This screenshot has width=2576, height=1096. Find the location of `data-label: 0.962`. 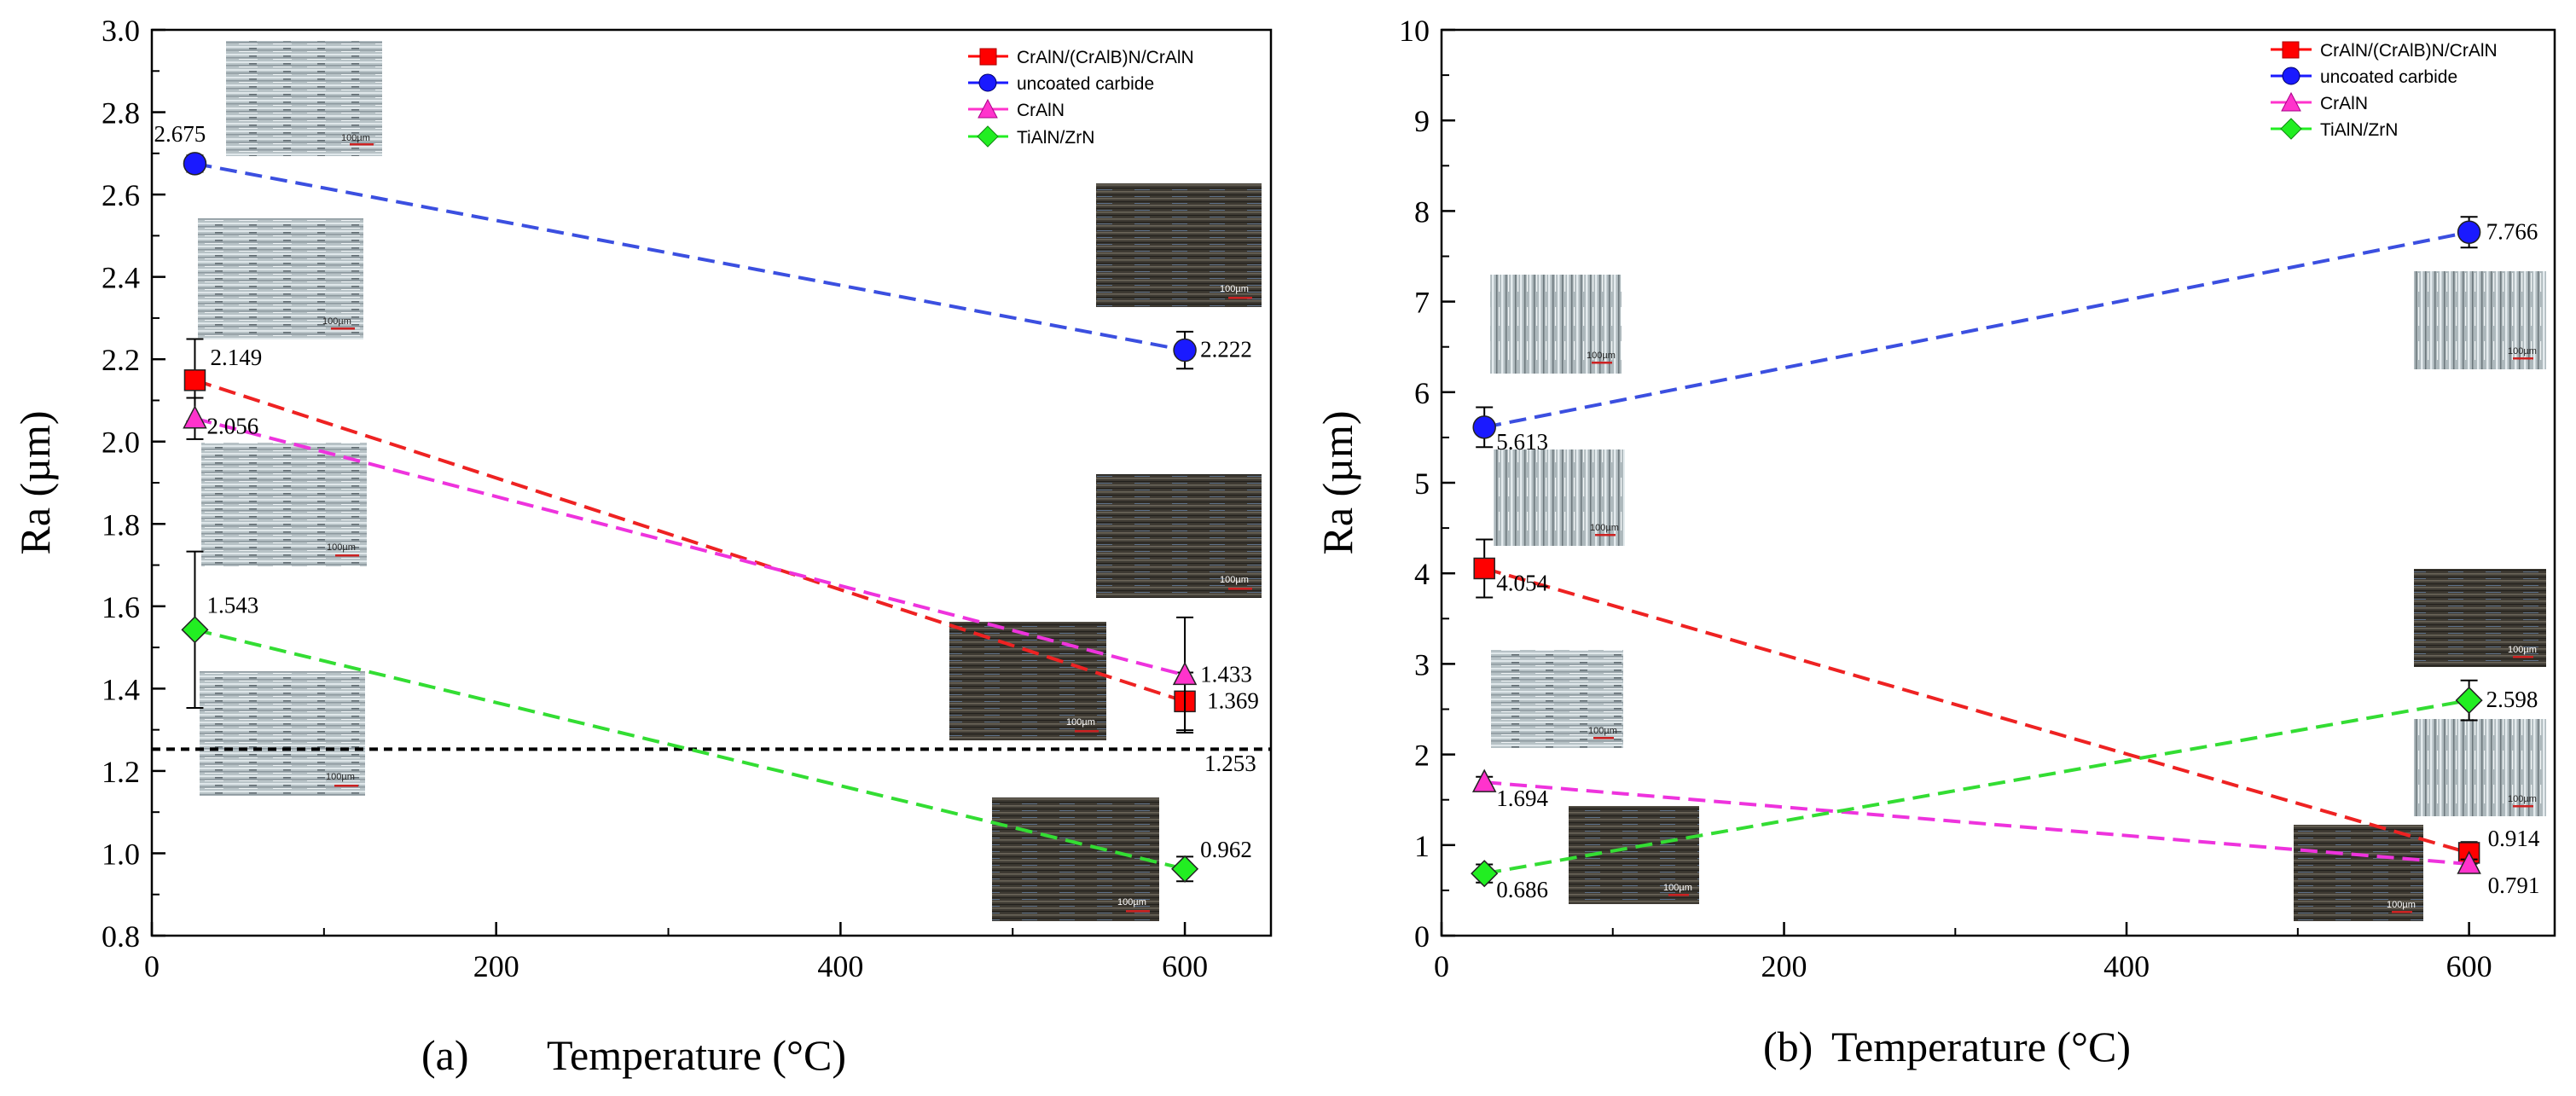

data-label: 0.962 is located at coordinates (1226, 850).